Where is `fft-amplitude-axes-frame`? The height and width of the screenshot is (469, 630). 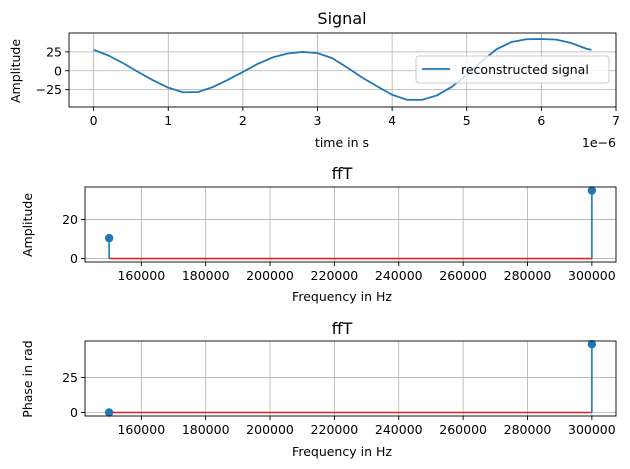 fft-amplitude-axes-frame is located at coordinates (350, 224).